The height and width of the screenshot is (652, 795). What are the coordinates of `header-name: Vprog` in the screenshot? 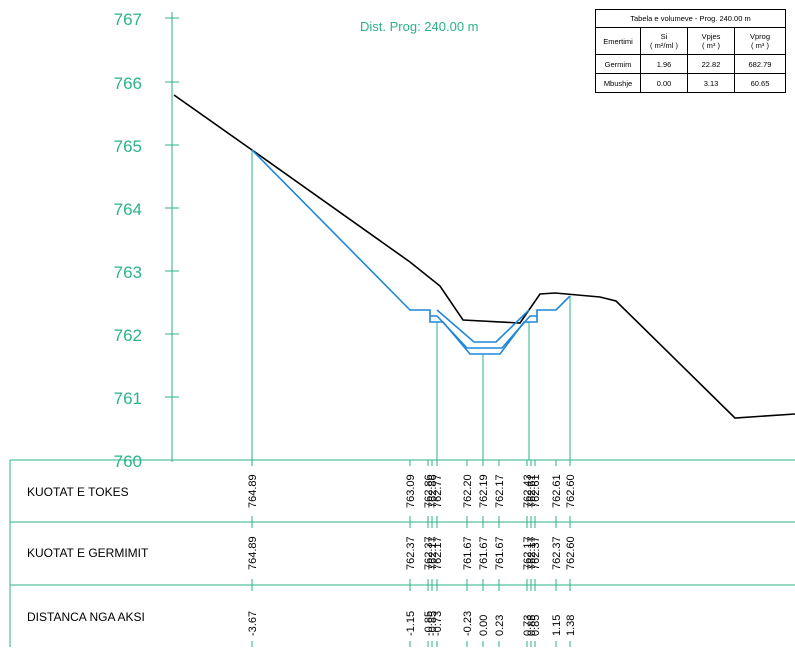 It's located at (759, 36).